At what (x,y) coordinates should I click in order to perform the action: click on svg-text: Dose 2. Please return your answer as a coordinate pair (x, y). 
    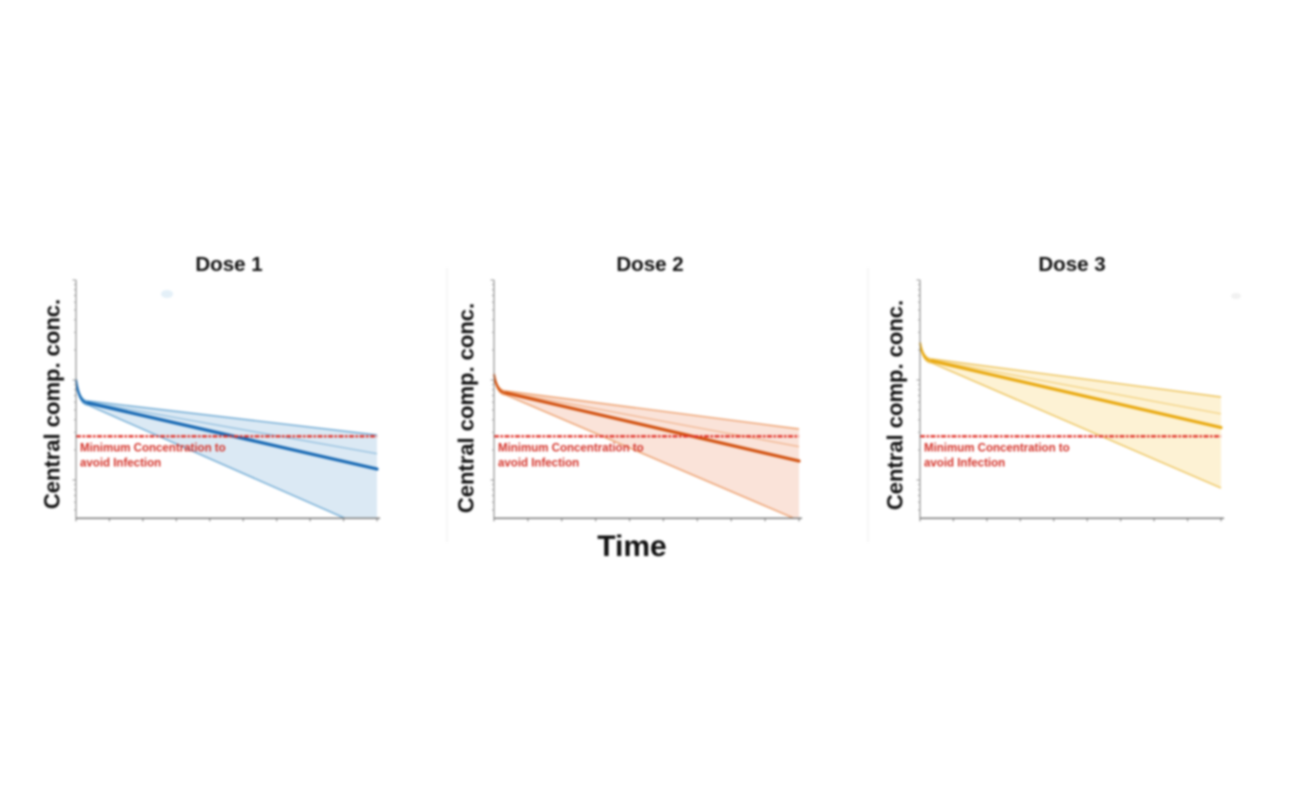
    Looking at the image, I should click on (649, 264).